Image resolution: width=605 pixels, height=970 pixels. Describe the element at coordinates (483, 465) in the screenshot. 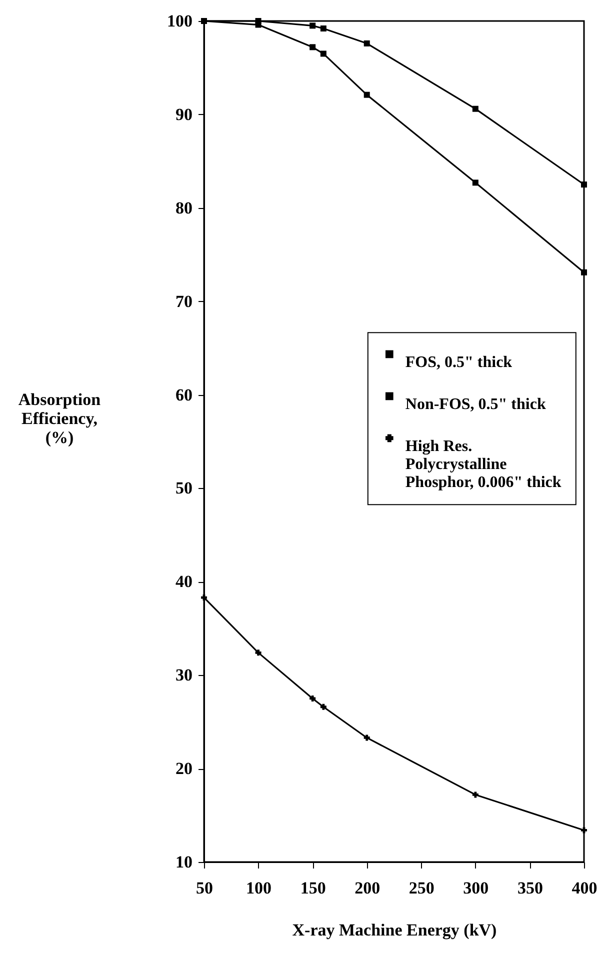

I see `legend-label: High Res. Polycrystalline Phosphor, 0.006" thick` at that location.